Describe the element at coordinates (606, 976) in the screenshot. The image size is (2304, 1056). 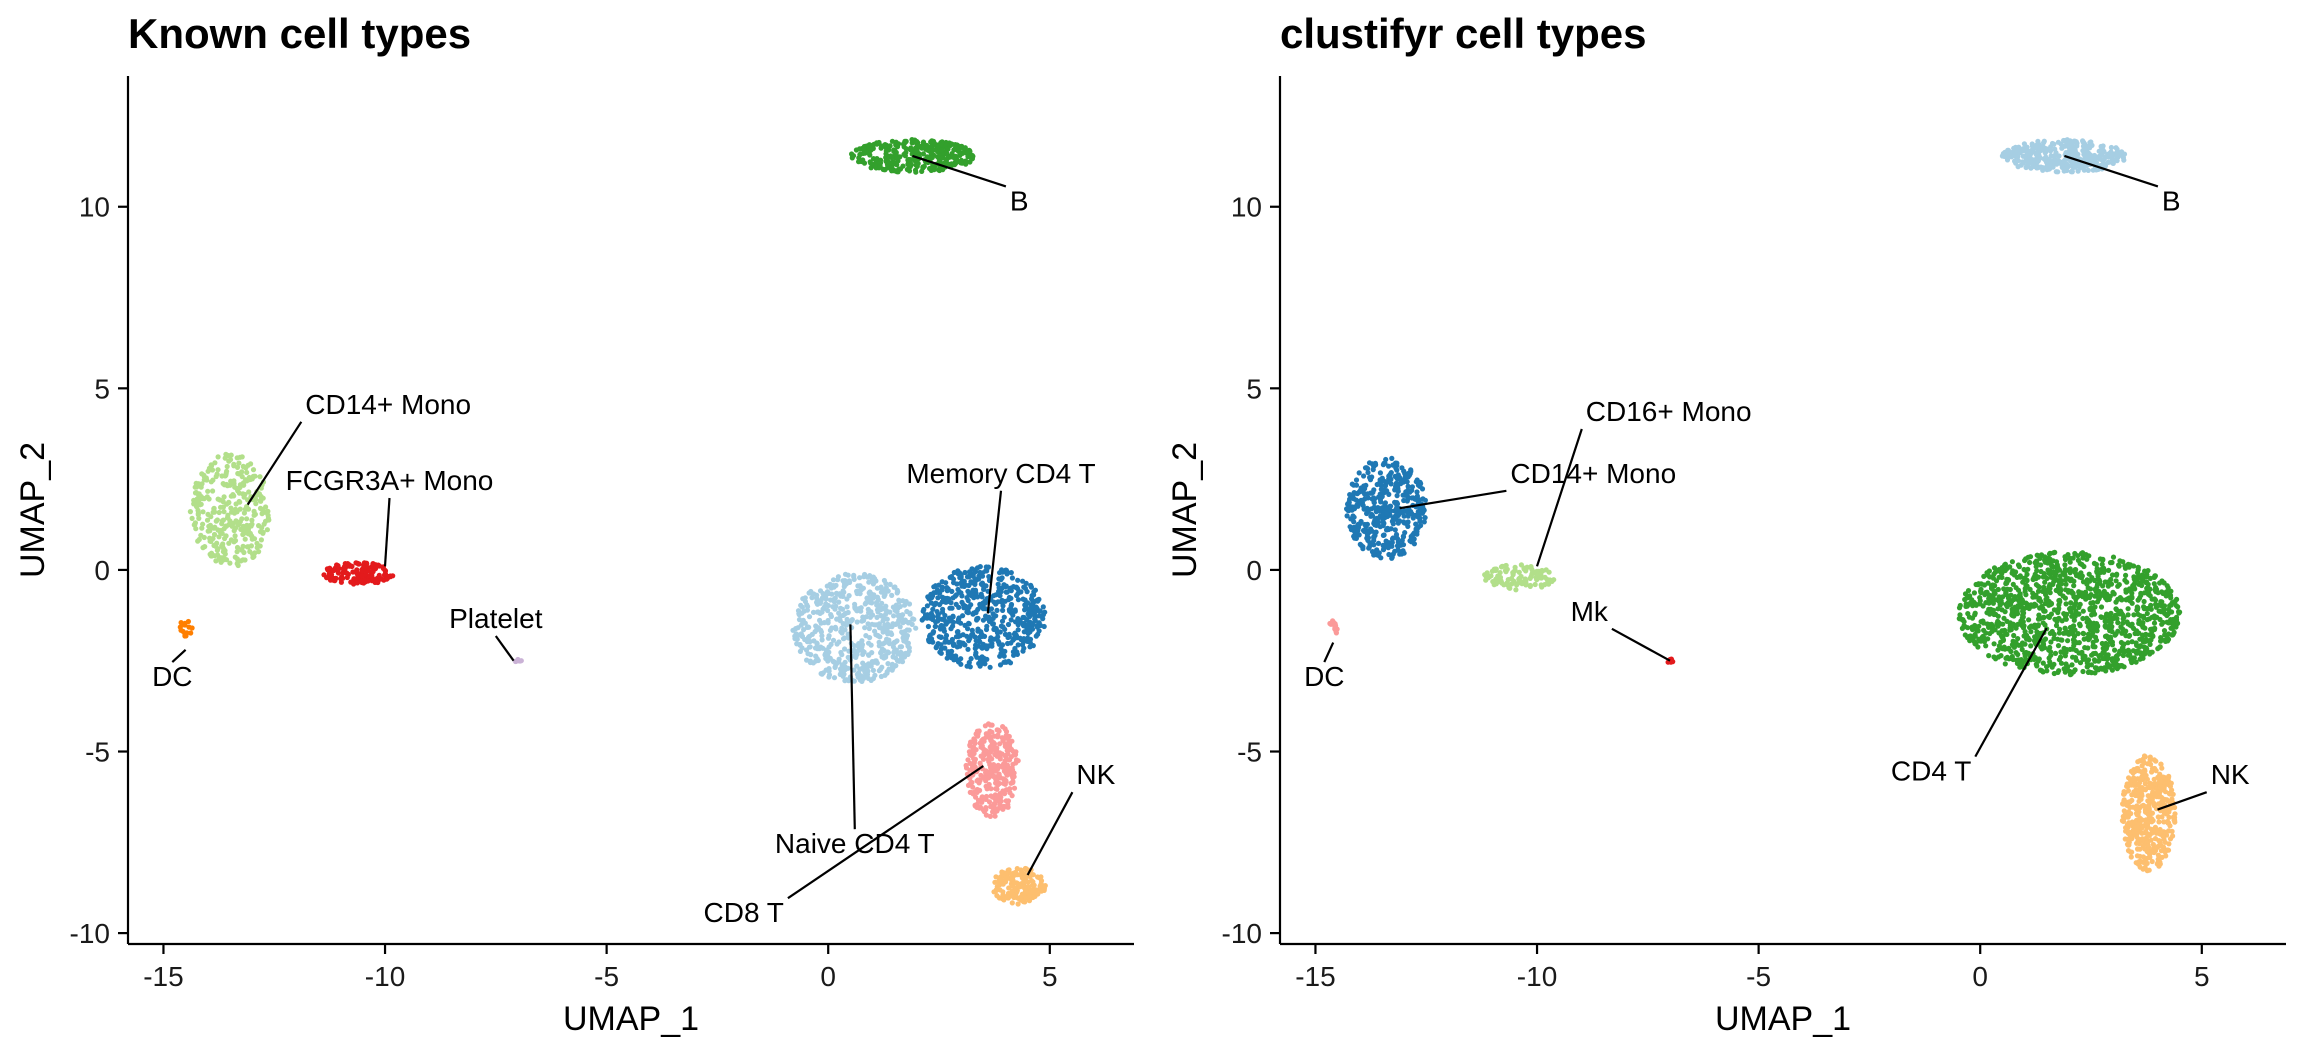
I see `x-tick-label: -5` at that location.